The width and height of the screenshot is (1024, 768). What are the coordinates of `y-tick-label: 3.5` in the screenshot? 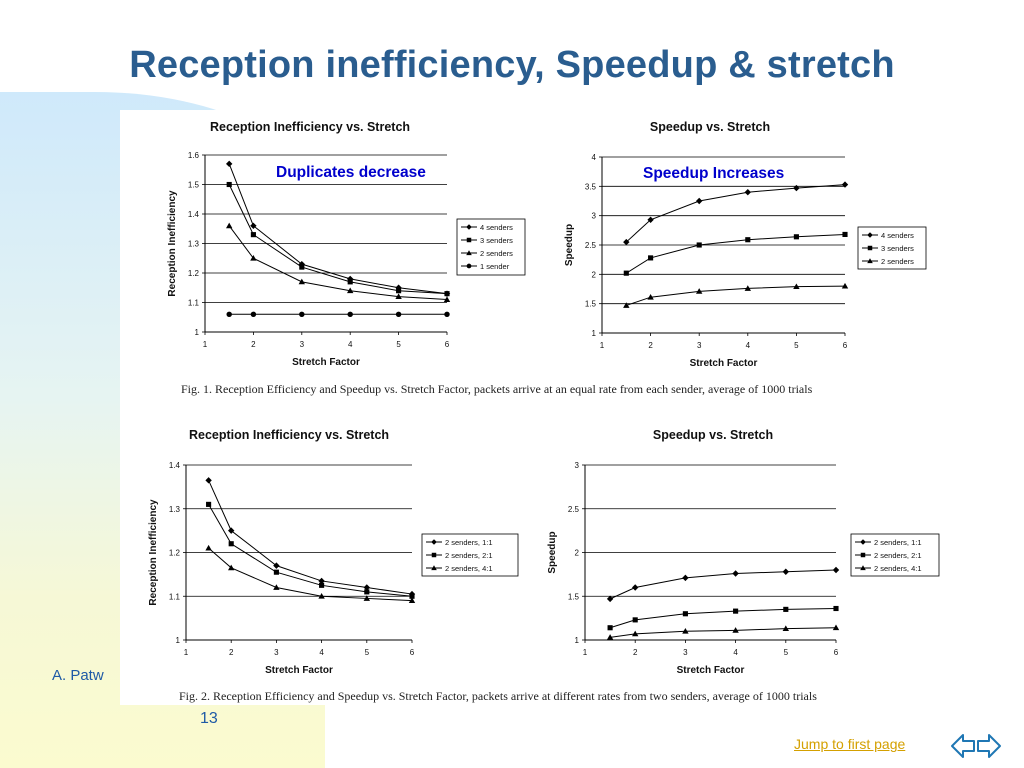 It's located at (591, 186).